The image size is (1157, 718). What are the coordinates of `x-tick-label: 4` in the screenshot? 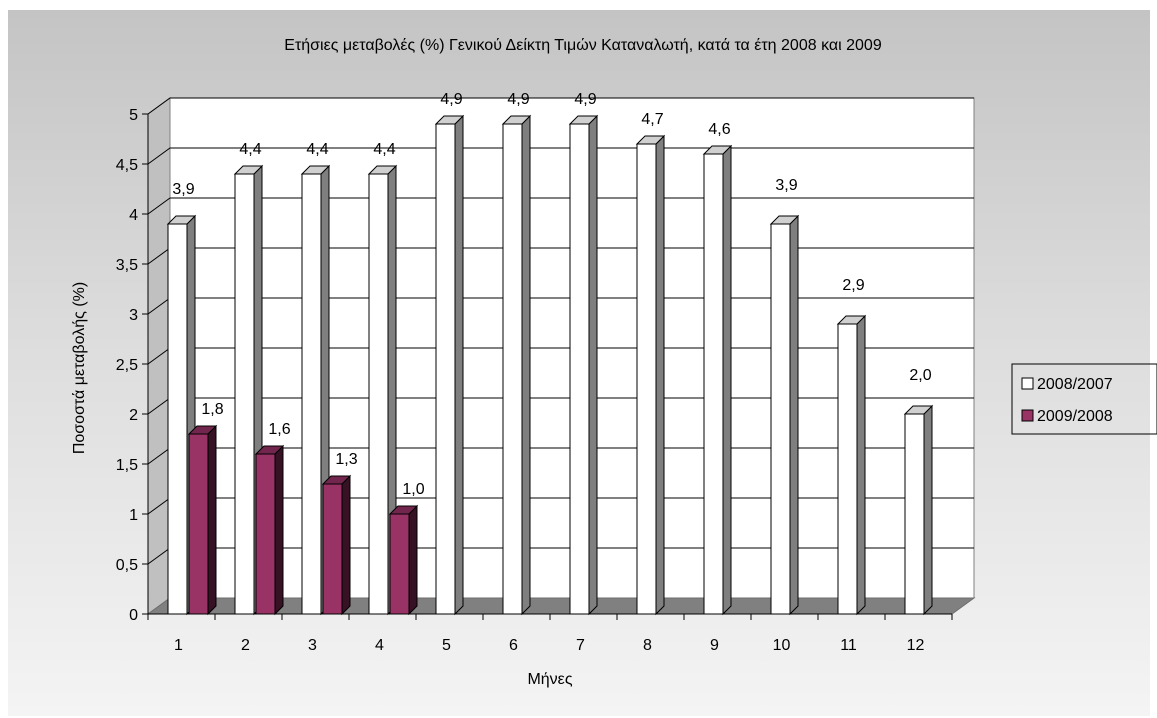 It's located at (379, 645).